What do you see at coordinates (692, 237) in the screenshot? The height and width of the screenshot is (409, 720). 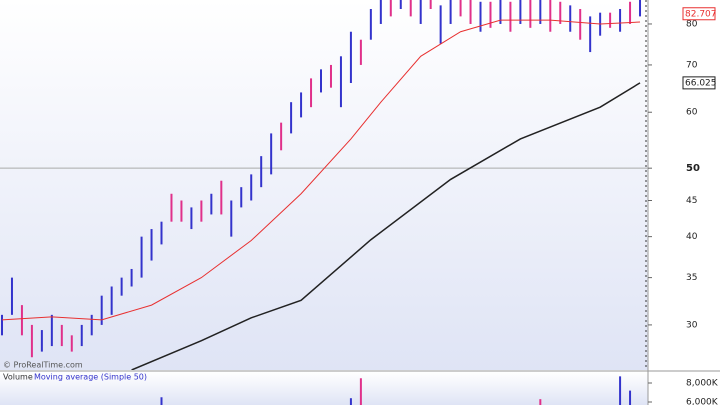 I see `y-tick-label: 40` at bounding box center [692, 237].